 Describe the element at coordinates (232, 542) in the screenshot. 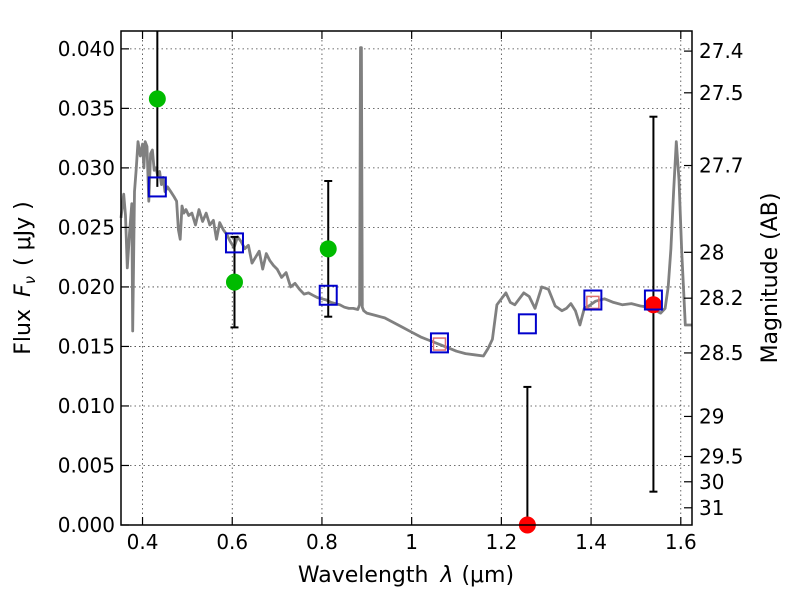

I see `x-tick-label-1: 0.6` at that location.